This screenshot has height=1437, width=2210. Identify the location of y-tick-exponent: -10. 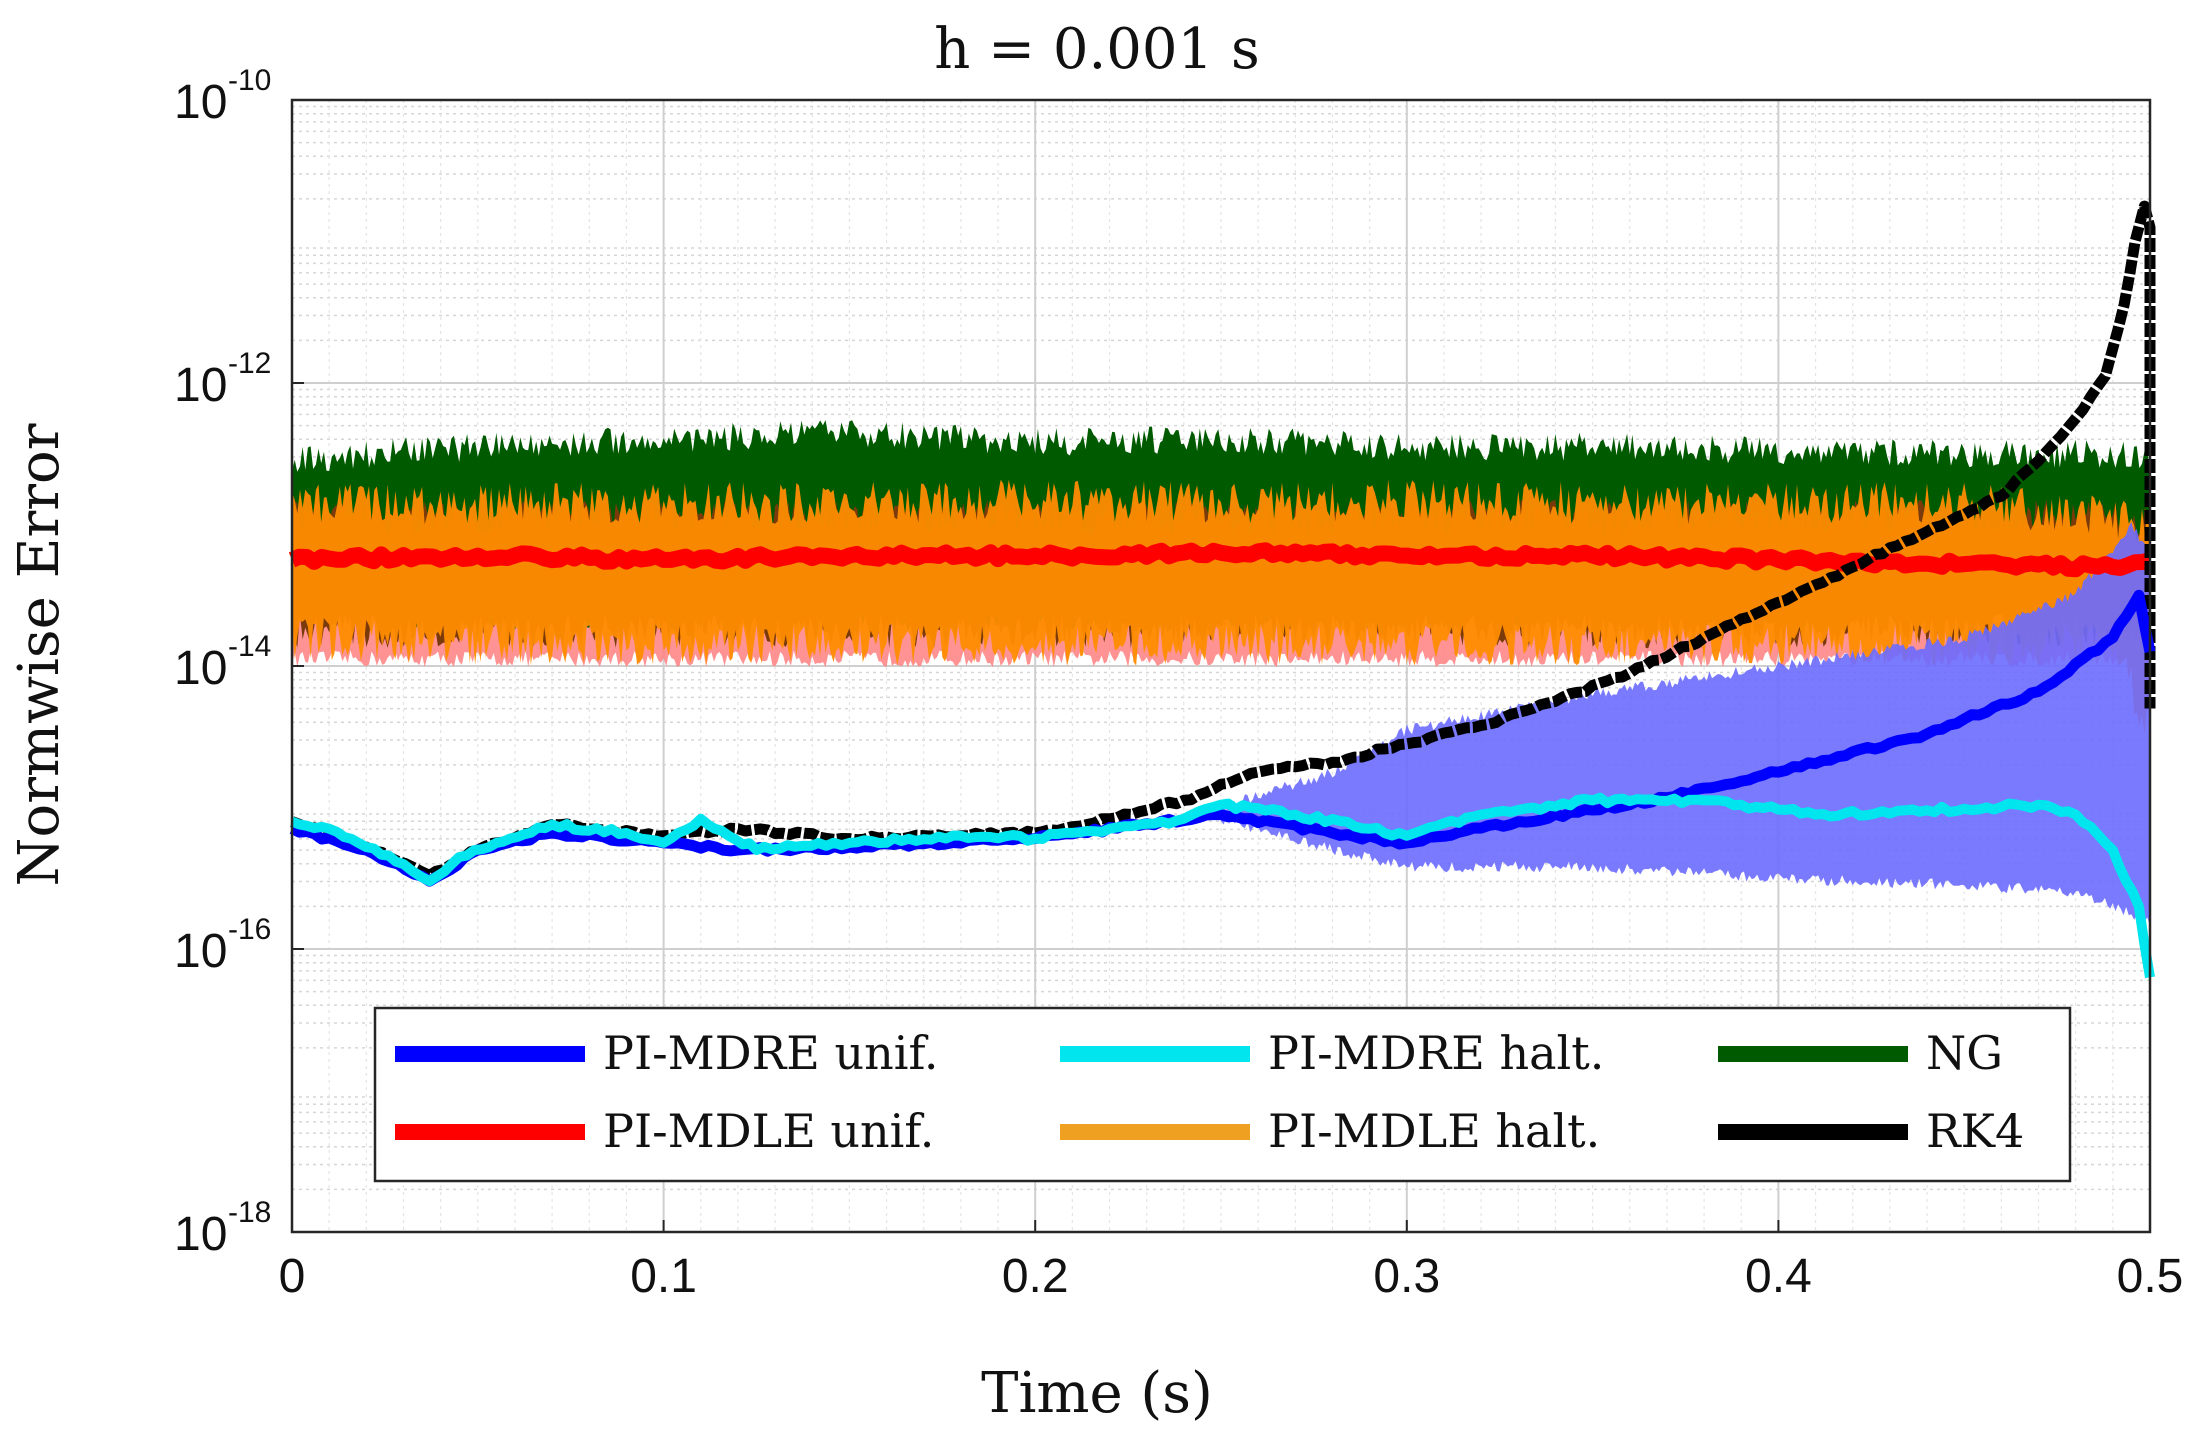
(249, 80).